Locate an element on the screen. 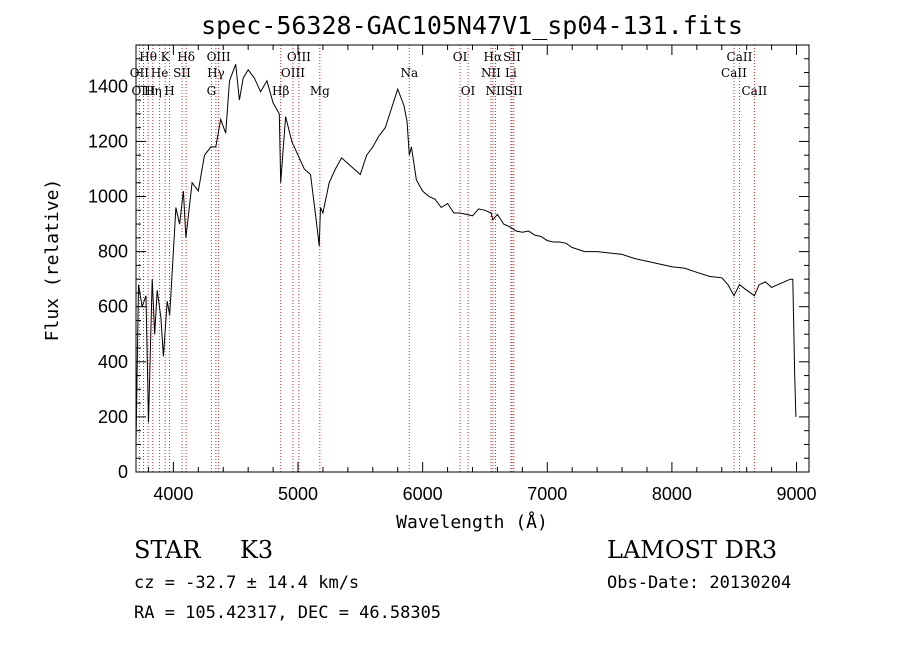  line-label: Hθ is located at coordinates (148, 57).